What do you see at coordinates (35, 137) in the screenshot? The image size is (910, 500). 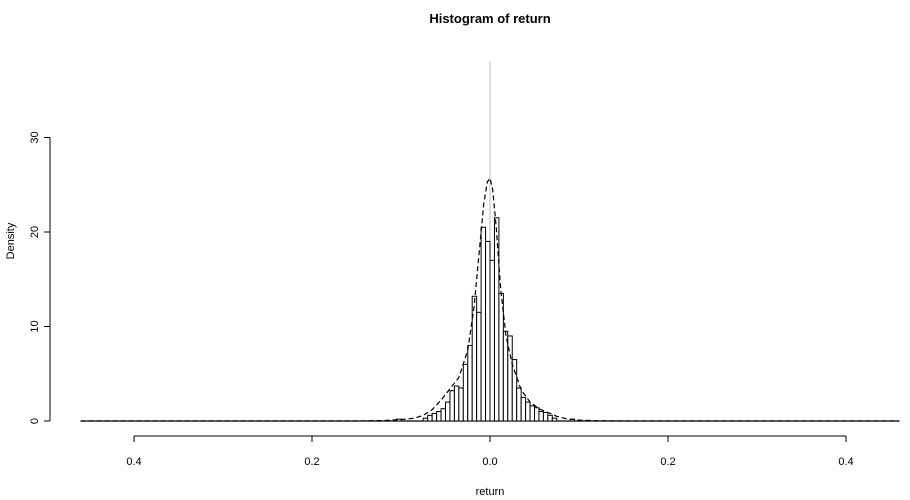 I see `y-tick-label: 30` at bounding box center [35, 137].